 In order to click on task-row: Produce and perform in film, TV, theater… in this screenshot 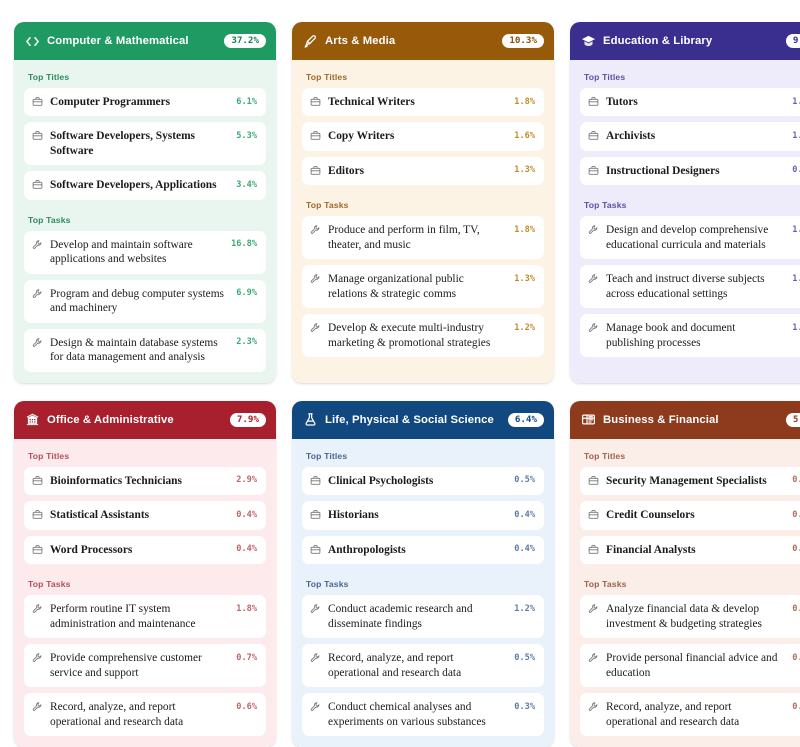, I will do `click(423, 238)`.